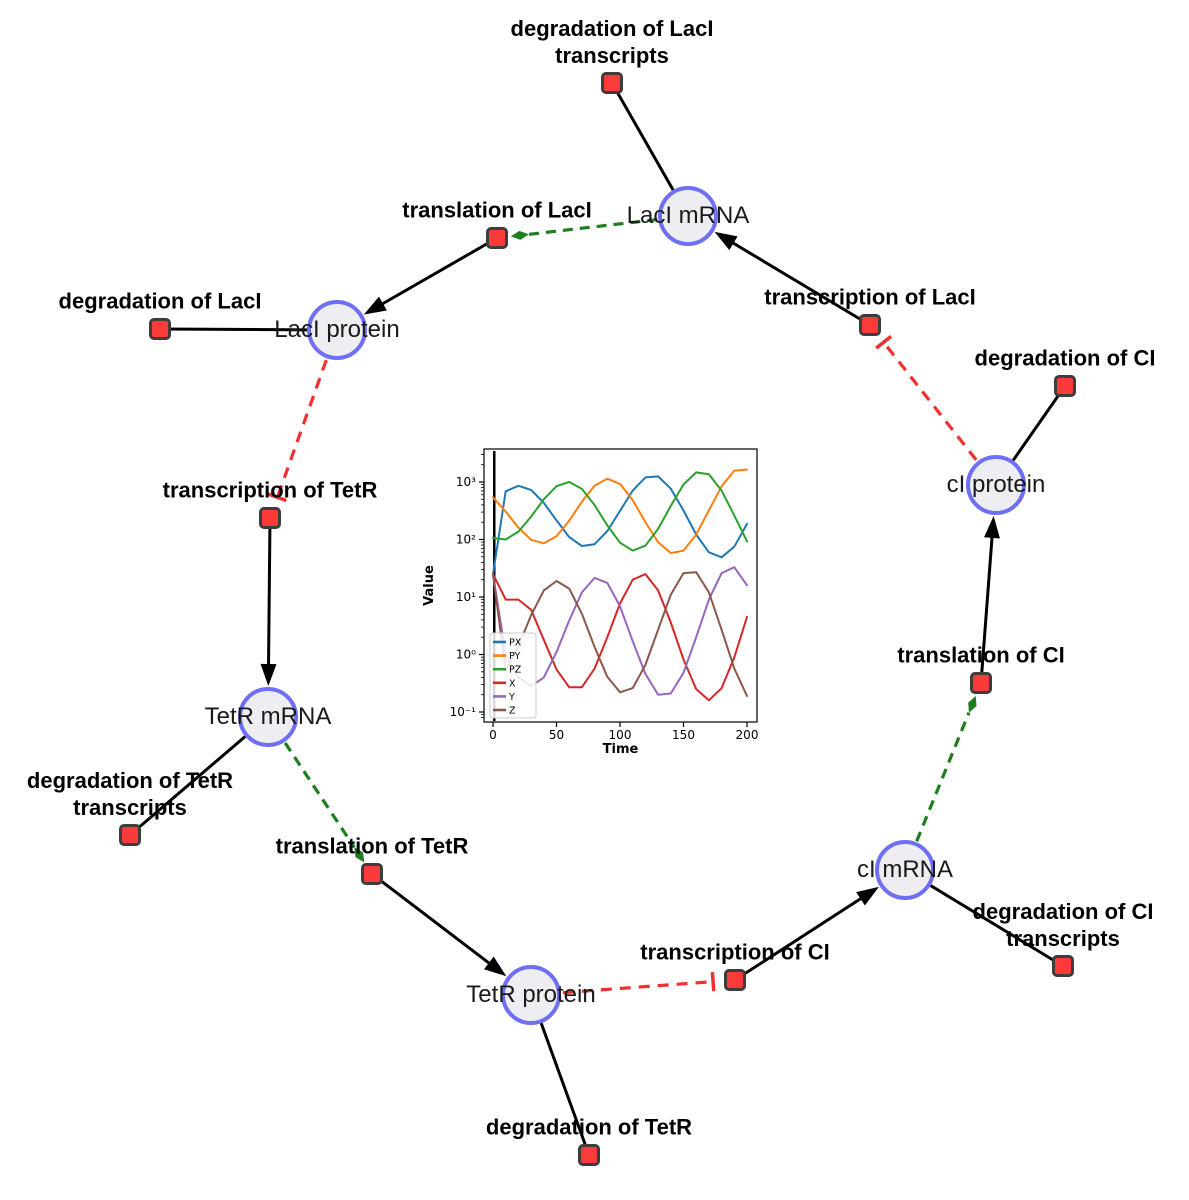 The image size is (1189, 1200). Describe the element at coordinates (463, 712) in the screenshot. I see `chart-ytick-0: 10⁻¹` at that location.